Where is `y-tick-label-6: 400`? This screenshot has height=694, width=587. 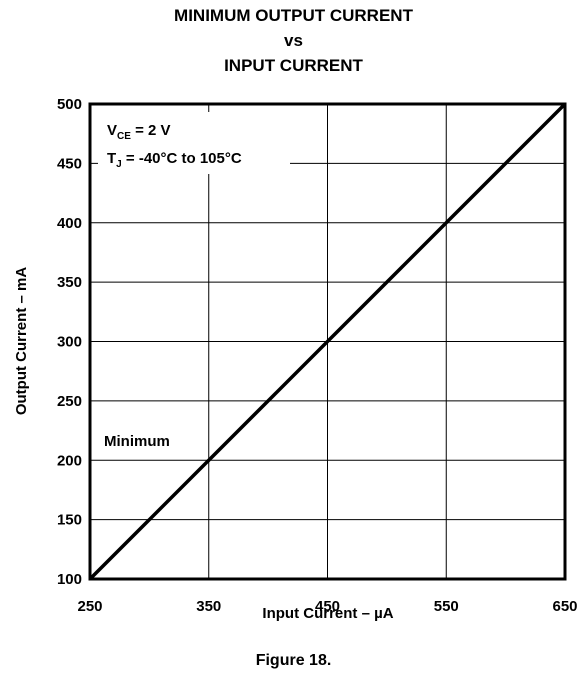
y-tick-label-6: 400 is located at coordinates (69, 223).